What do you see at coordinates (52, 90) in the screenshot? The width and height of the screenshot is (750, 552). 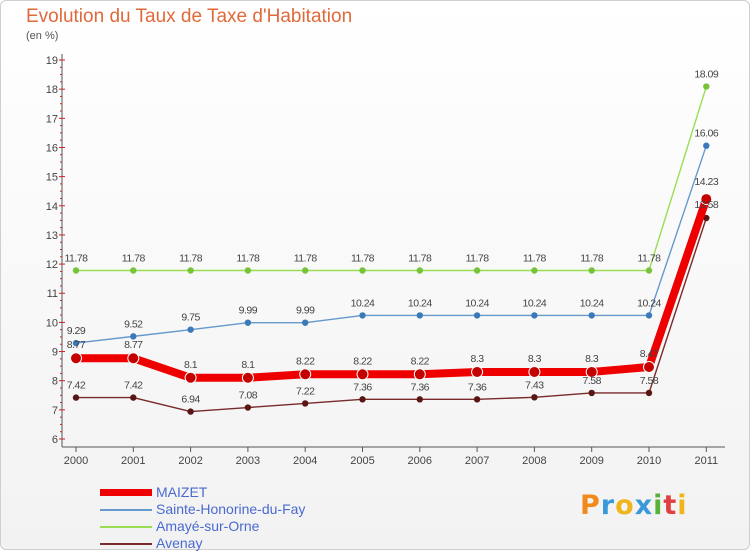 I see `y-tick-label: 18` at bounding box center [52, 90].